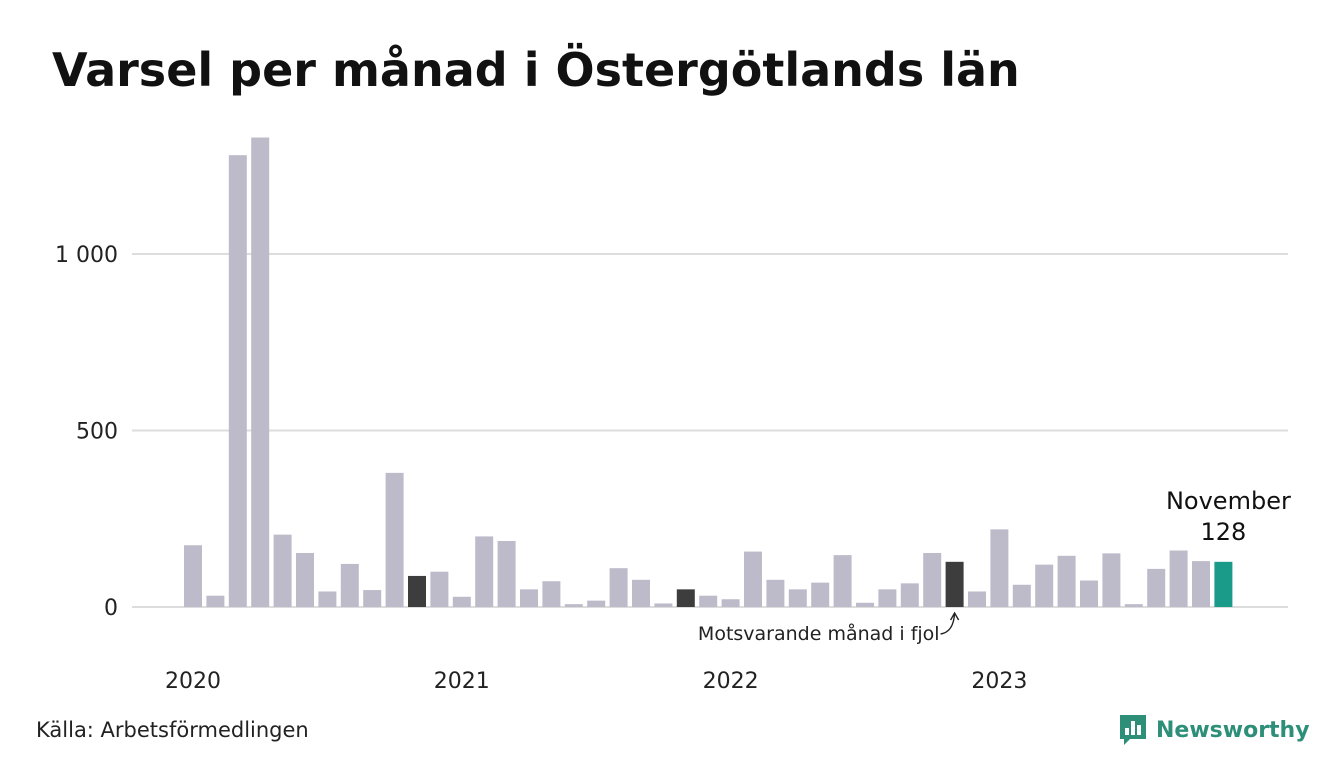 This screenshot has height=780, width=1340. Describe the element at coordinates (536, 70) in the screenshot. I see `chart-title: Varsel per månad i Östergötlands län` at that location.